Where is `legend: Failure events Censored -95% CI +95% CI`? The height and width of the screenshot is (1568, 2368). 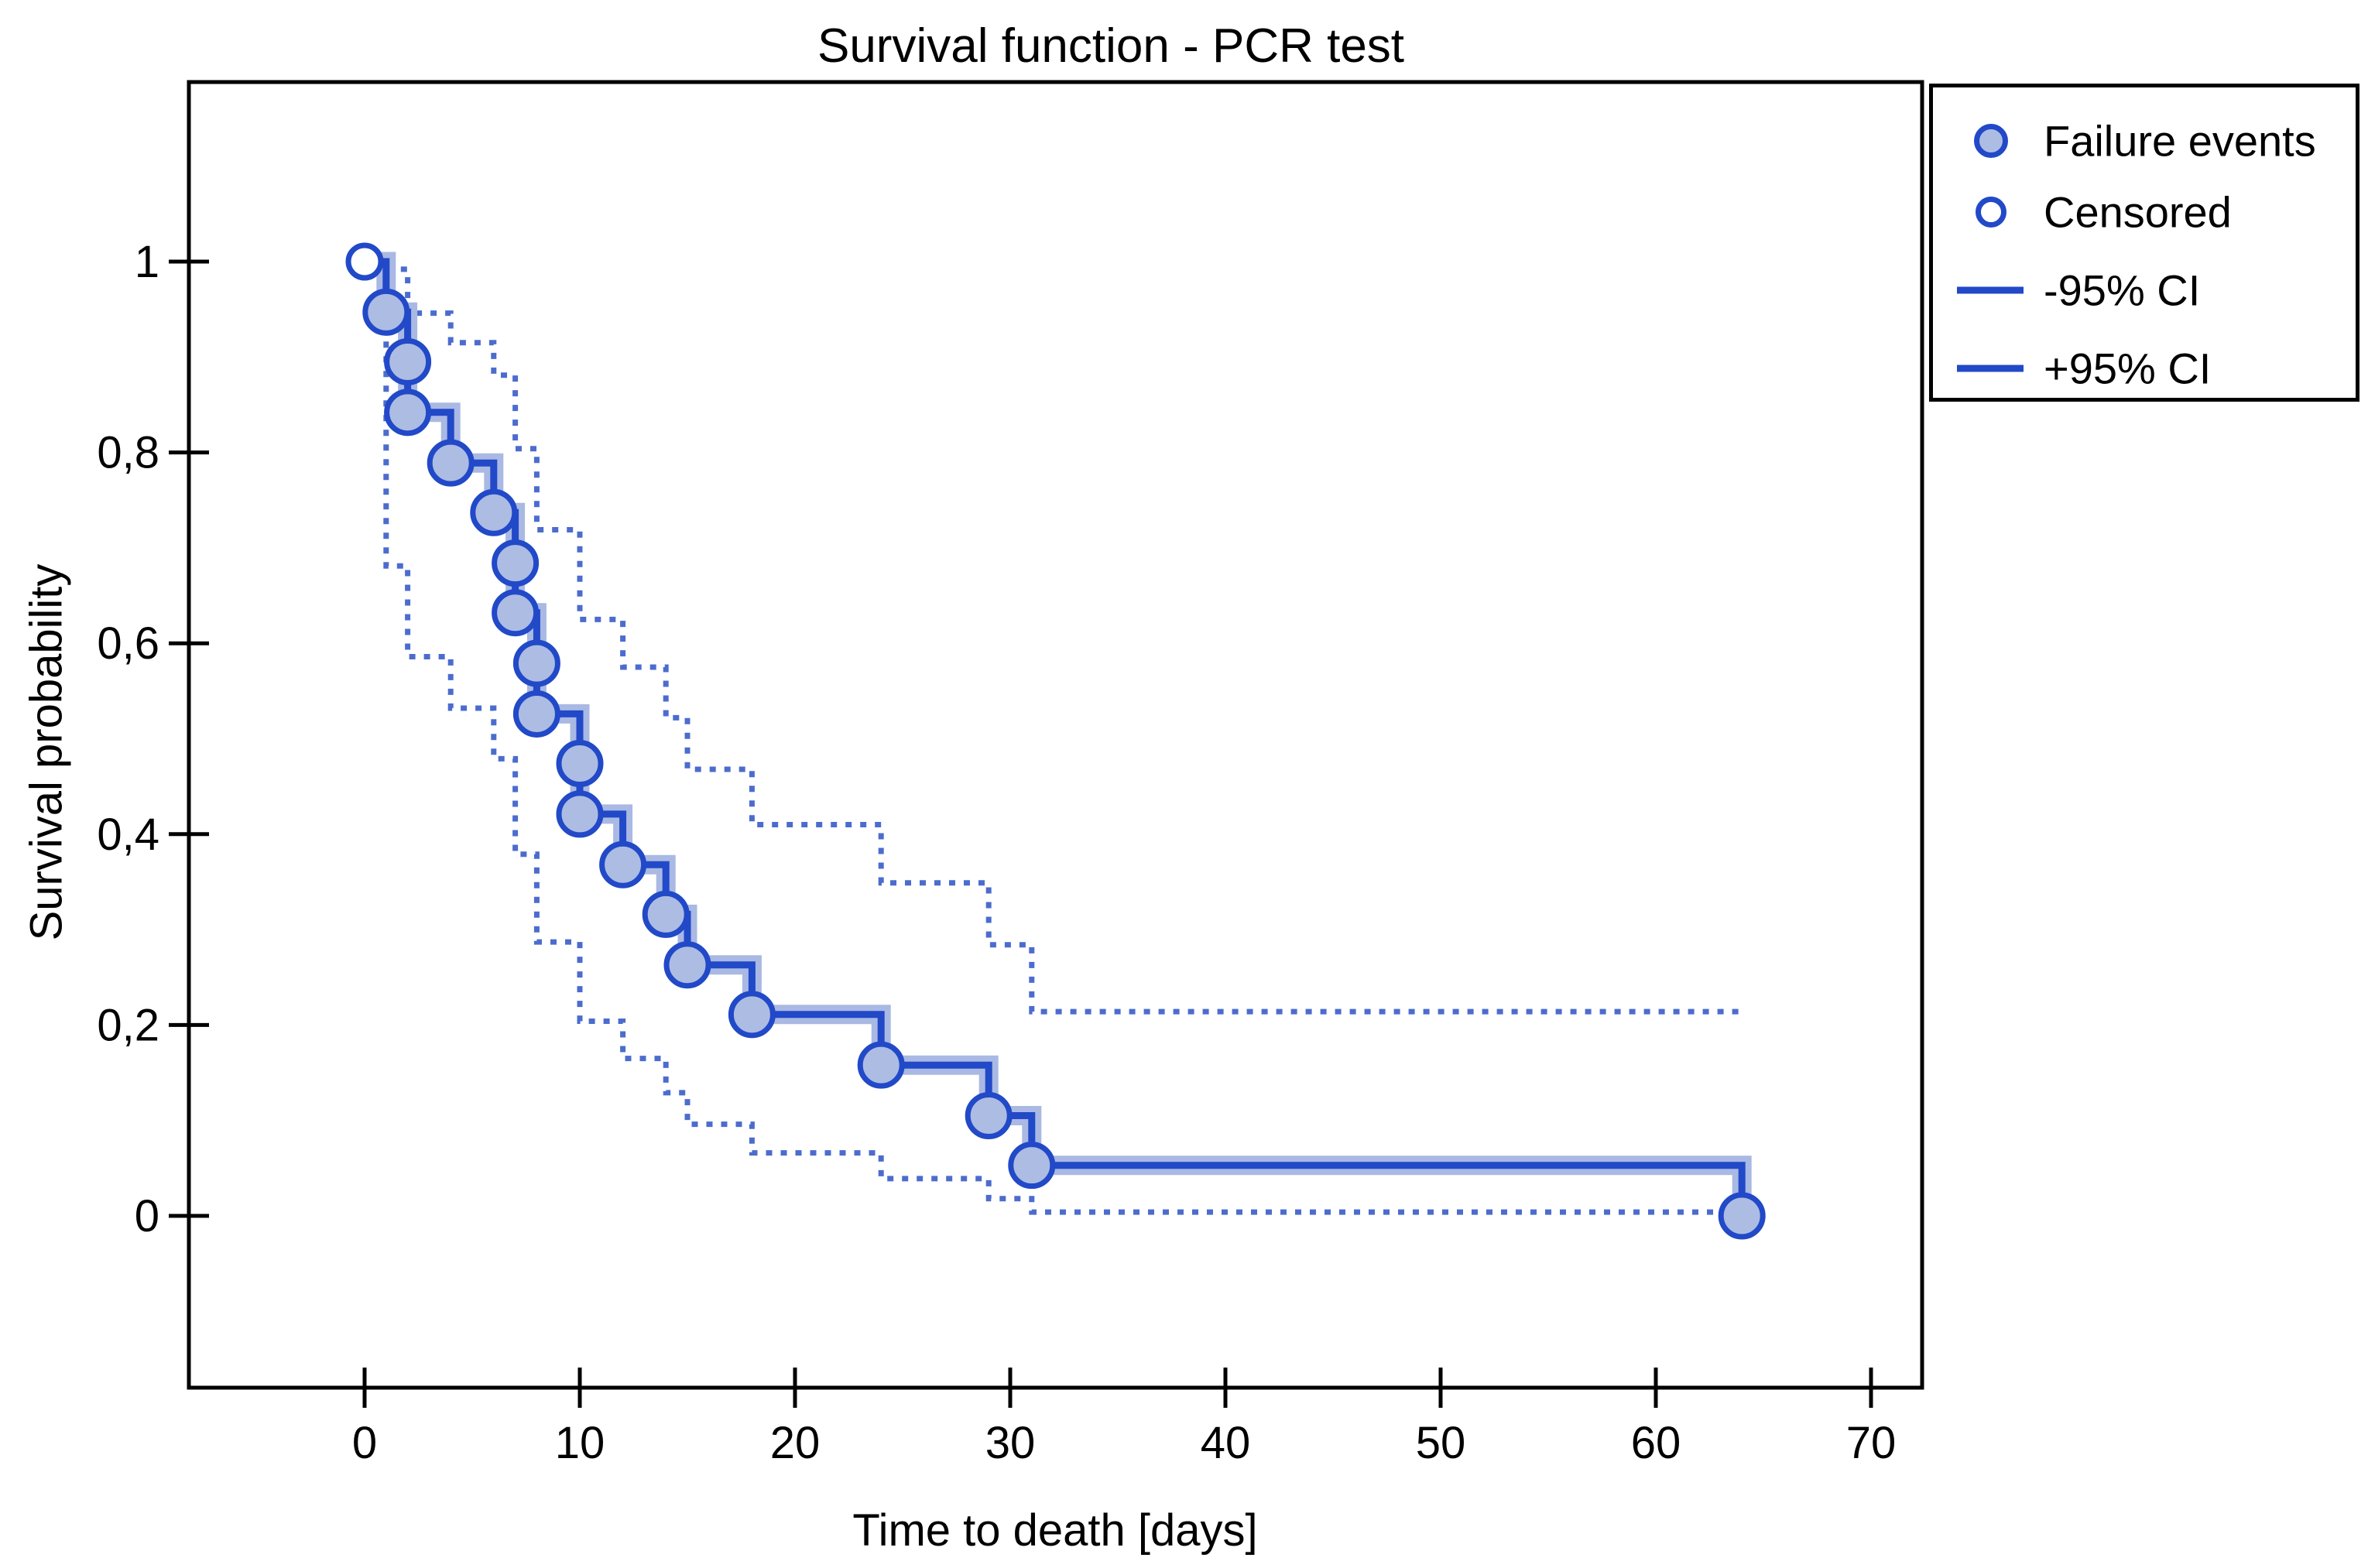 legend: Failure events Censored -95% CI +95% CI is located at coordinates (2144, 243).